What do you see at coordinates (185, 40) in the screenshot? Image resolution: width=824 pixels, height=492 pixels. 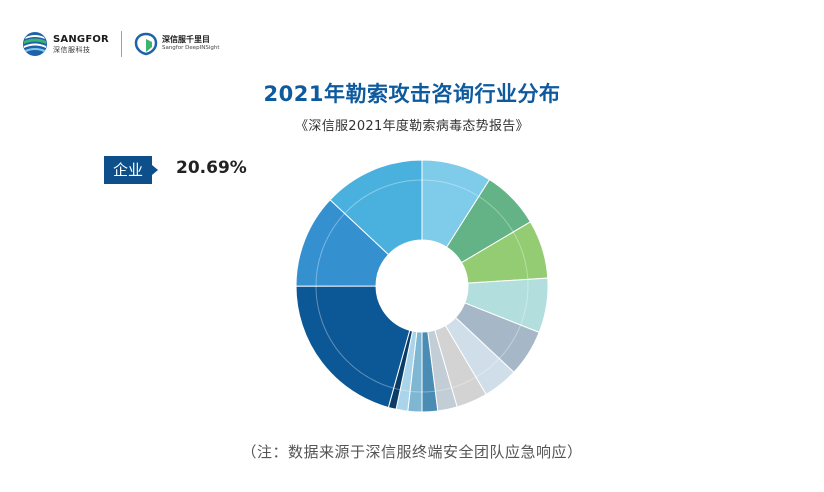 I see `deepinsight-logo-cn: 深信服千里目` at bounding box center [185, 40].